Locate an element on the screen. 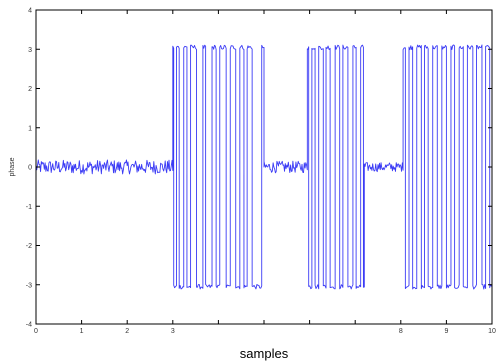 This screenshot has height=364, width=498. y-tick-label: 3 is located at coordinates (30, 50).